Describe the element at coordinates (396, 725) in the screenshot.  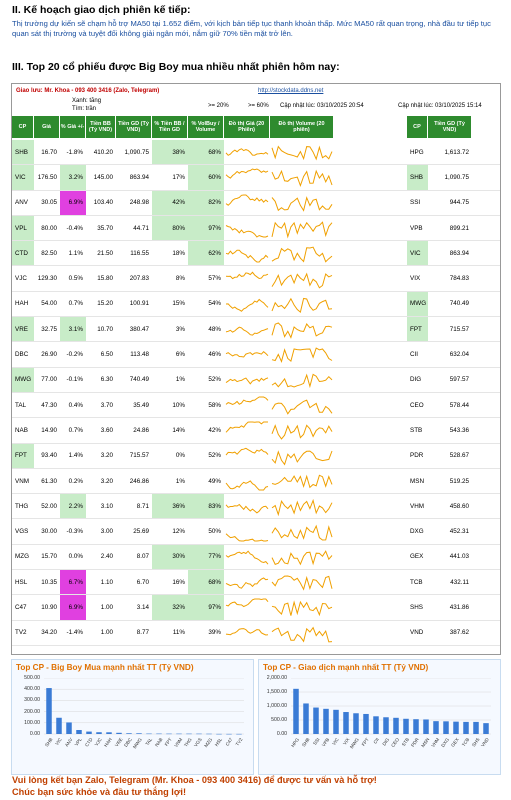
I see `bar-CEO` at that location.